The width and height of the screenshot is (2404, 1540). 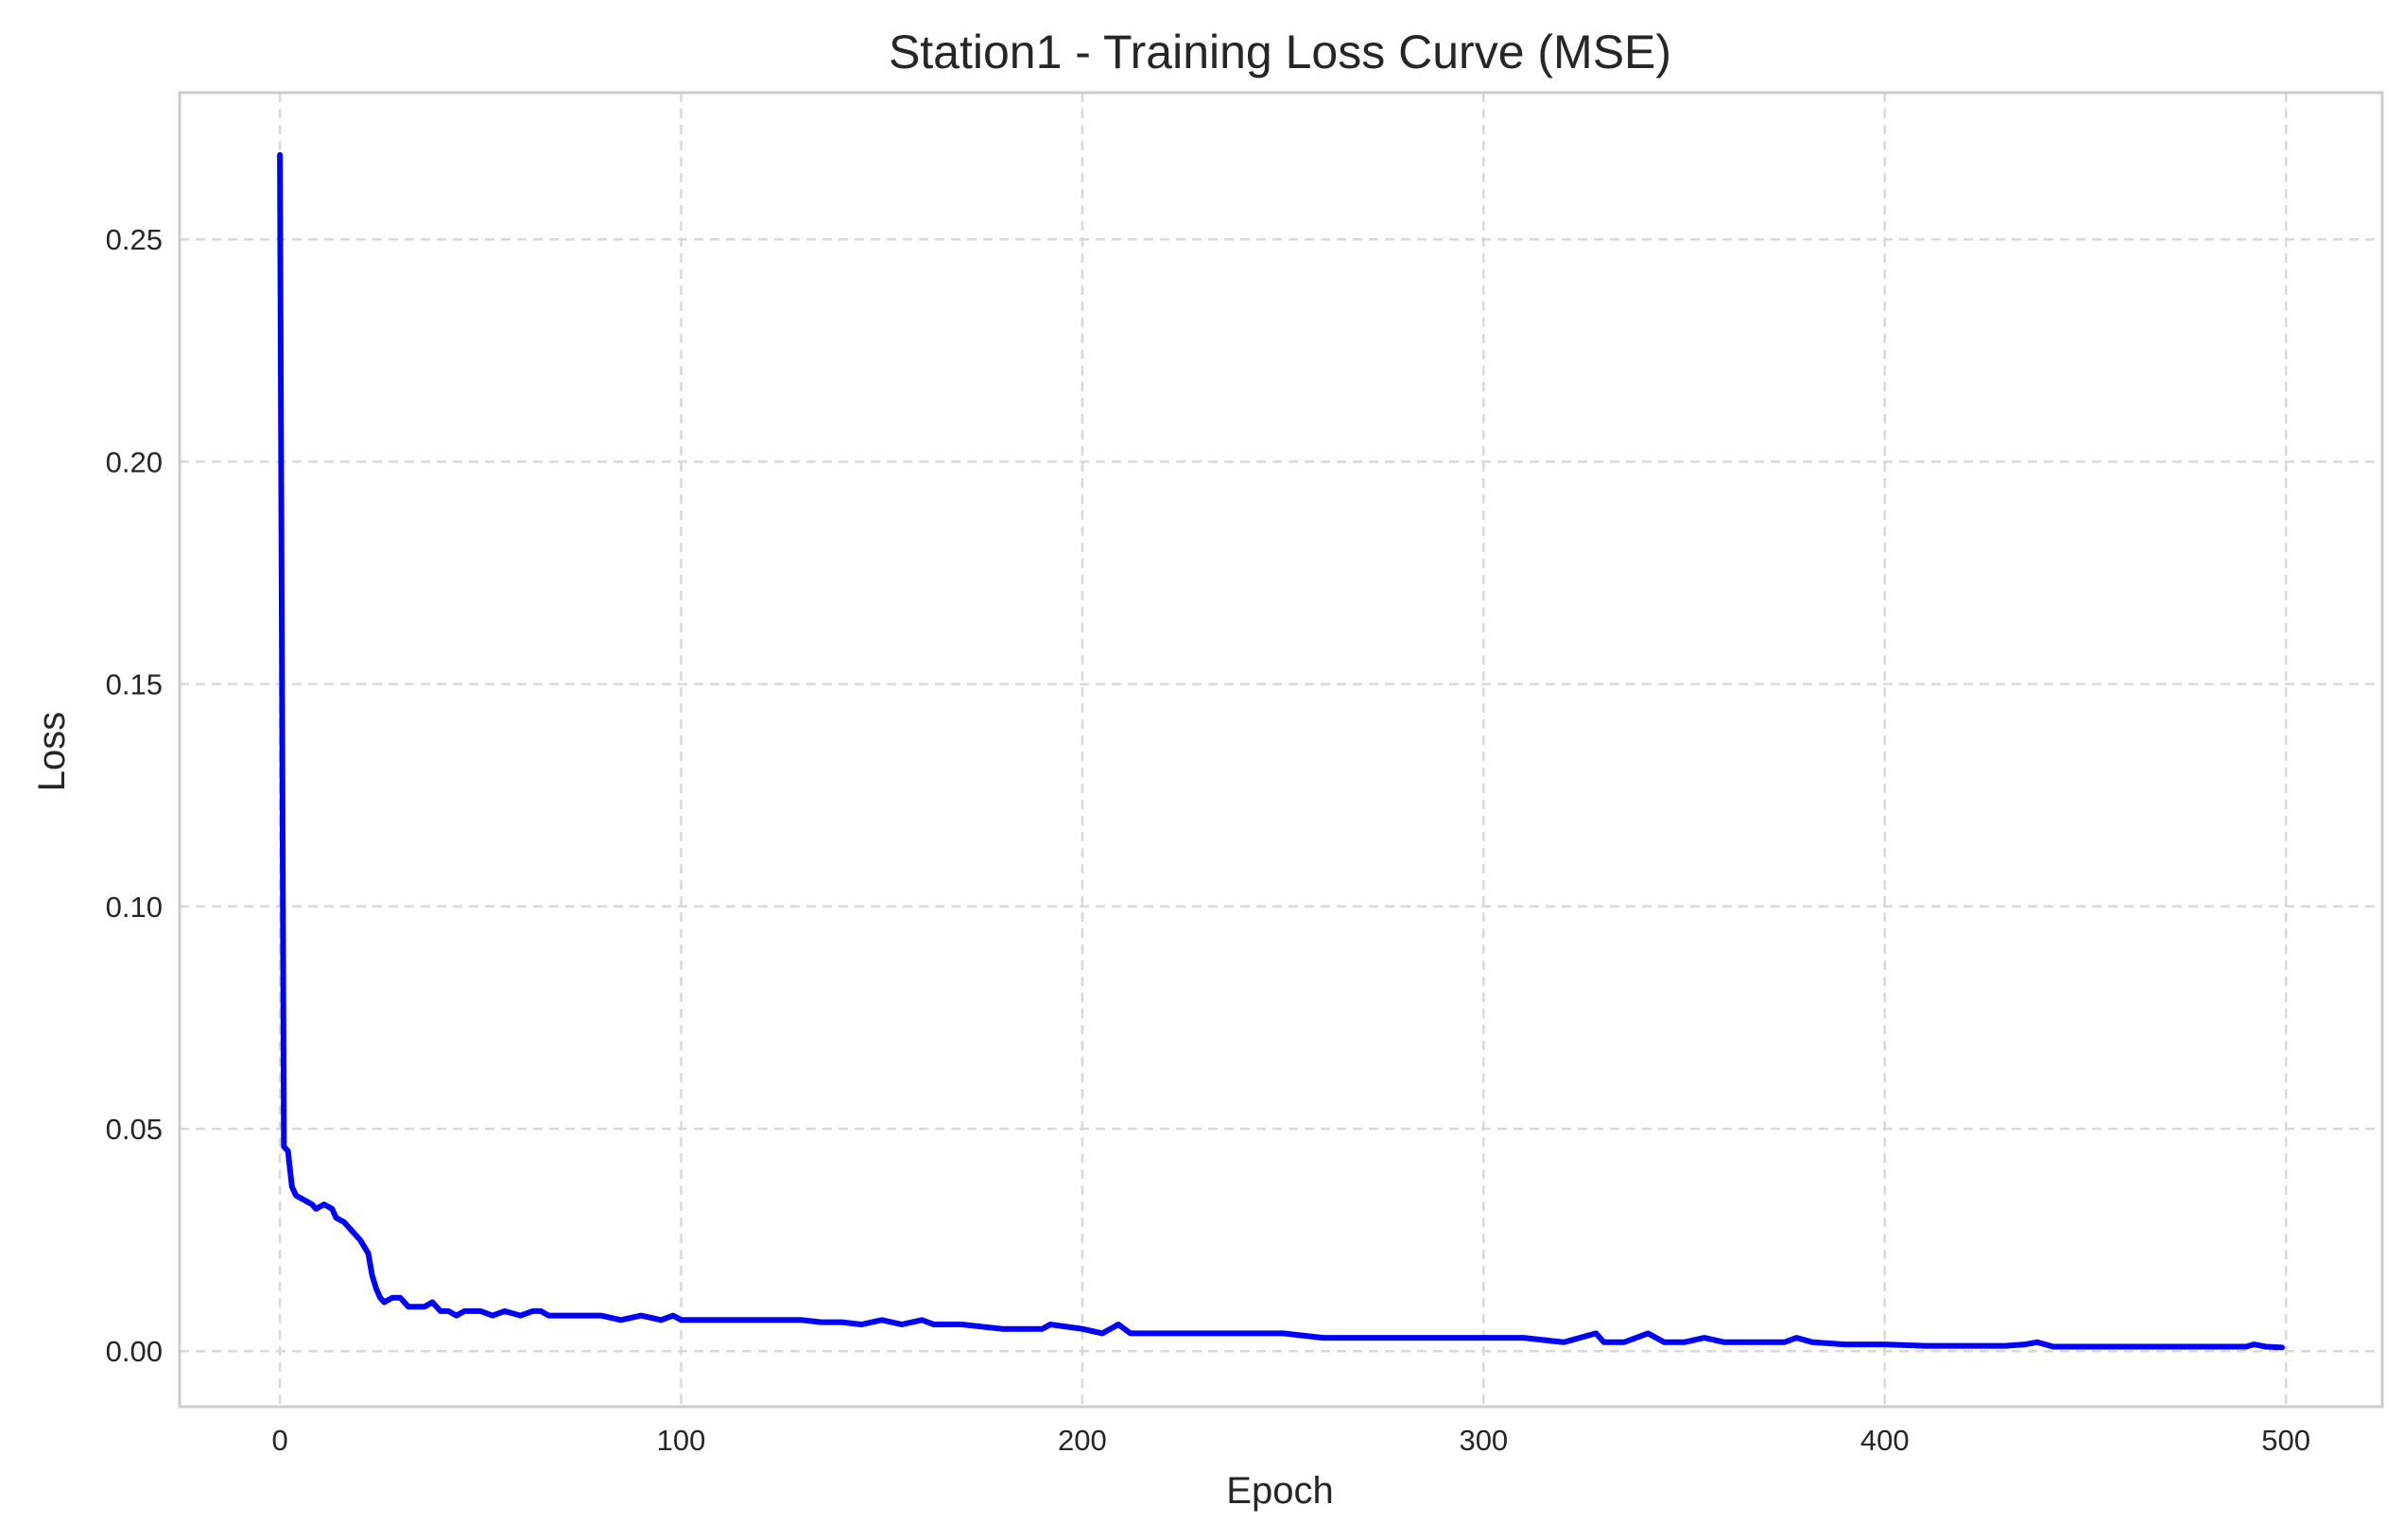 I want to click on x-tick-label: 200, so click(x=1082, y=1440).